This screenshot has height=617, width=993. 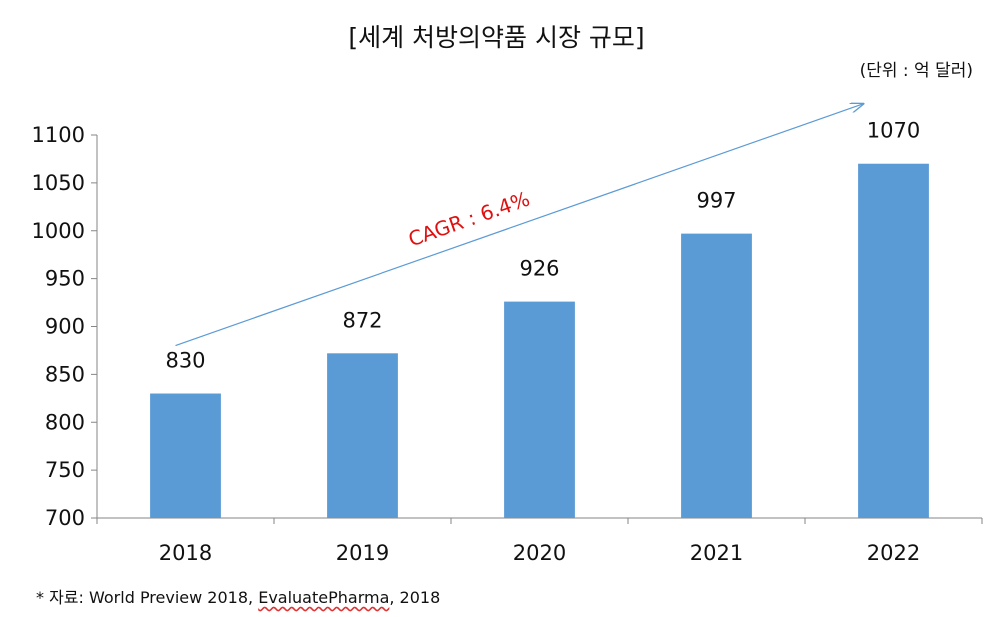 I want to click on data-label-2020: 926, so click(x=539, y=269).